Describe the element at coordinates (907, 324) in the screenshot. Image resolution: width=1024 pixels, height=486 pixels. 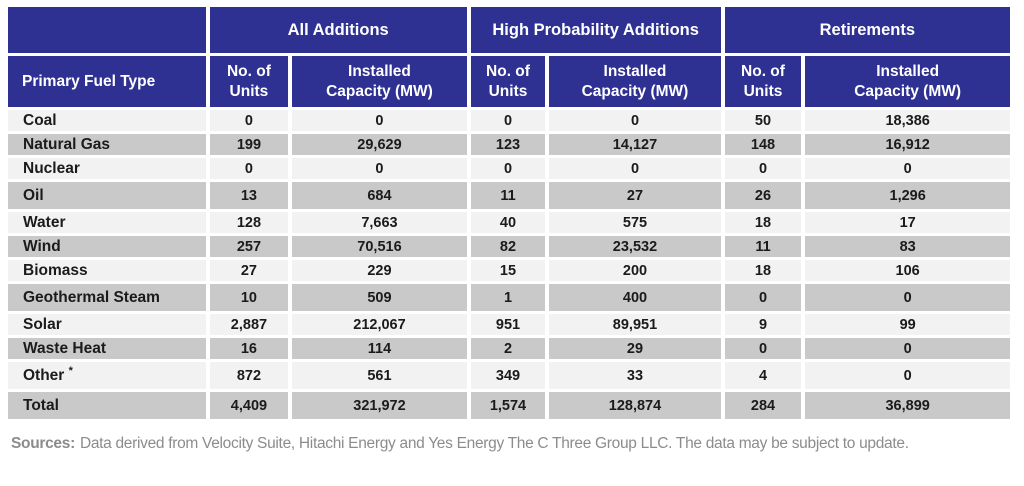
I see `value-cell: 99` at that location.